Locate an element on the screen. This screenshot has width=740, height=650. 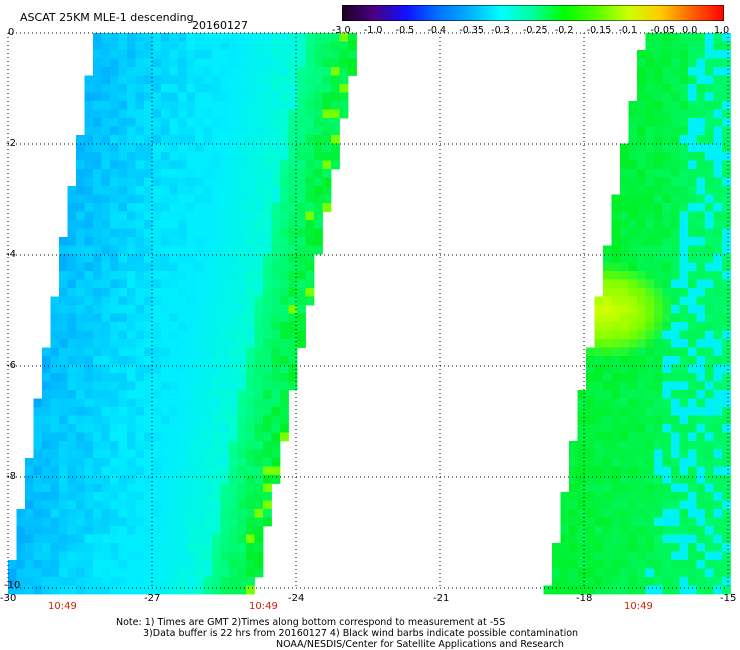
colorbar-label: -0.1 is located at coordinates (628, 30).